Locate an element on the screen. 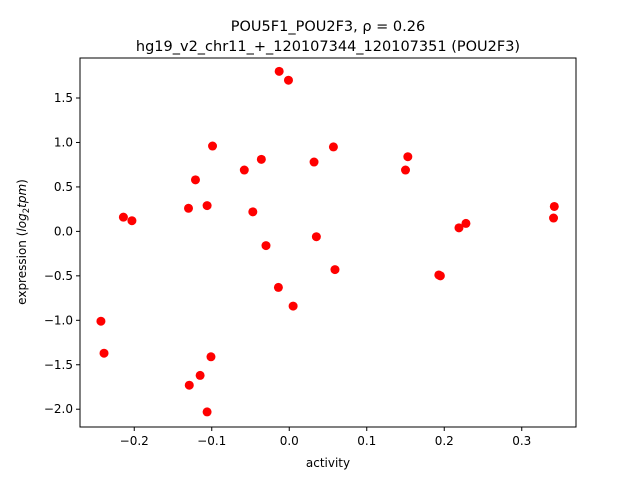 The image size is (640, 480). x-tick-label-3: 0.1 is located at coordinates (366, 441).